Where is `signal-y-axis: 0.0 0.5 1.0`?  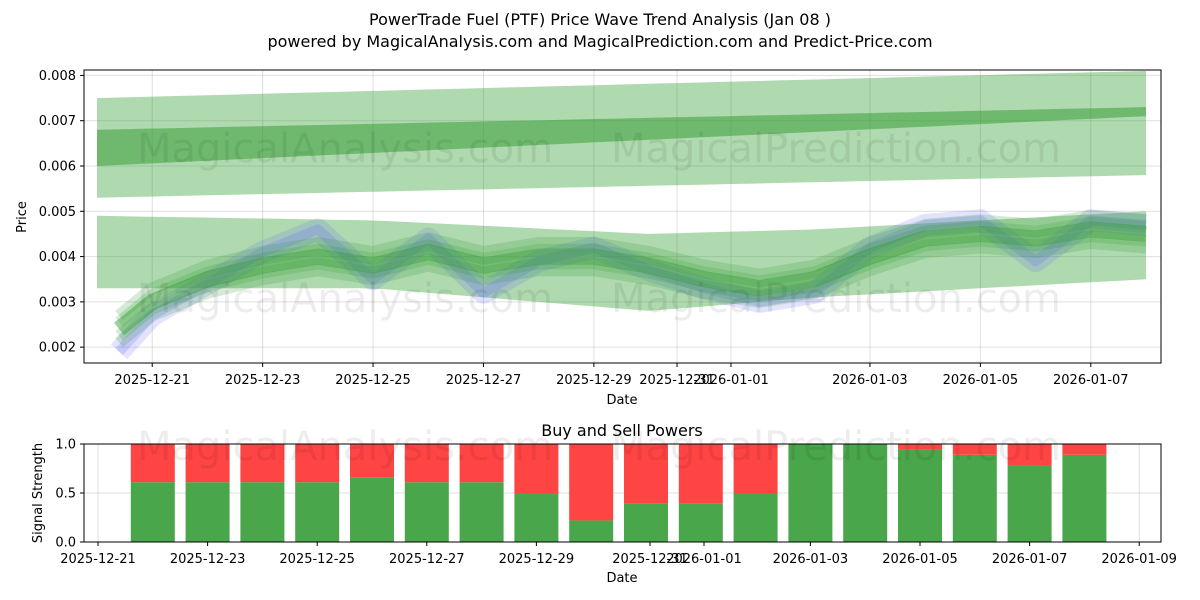 signal-y-axis: 0.0 0.5 1.0 is located at coordinates (69, 494).